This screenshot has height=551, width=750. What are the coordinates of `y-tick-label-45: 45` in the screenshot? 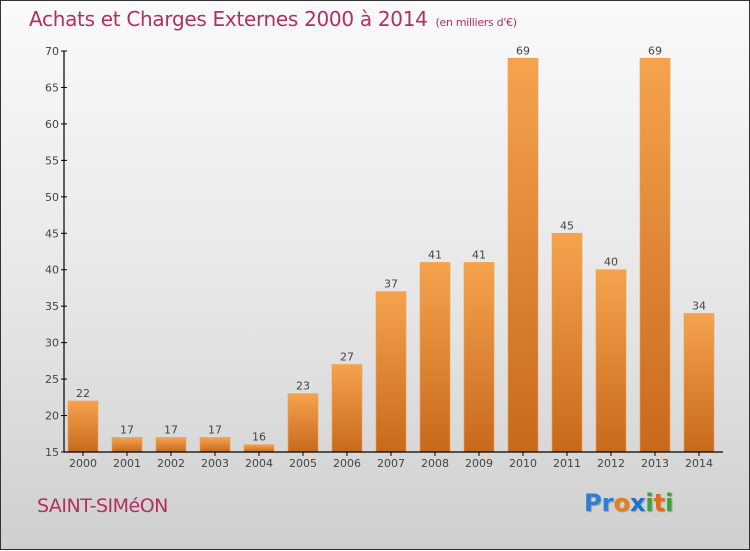 It's located at (52, 233).